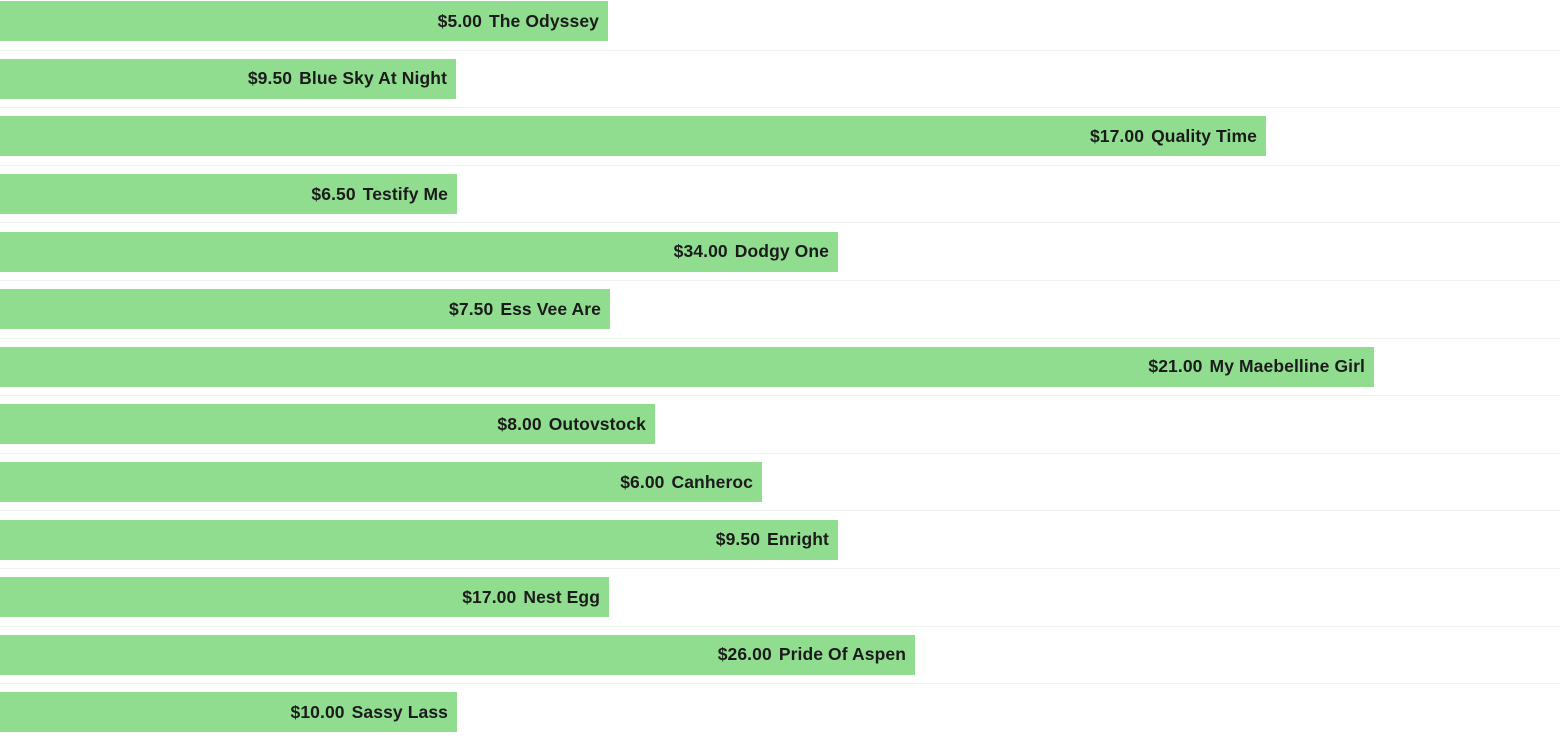 The width and height of the screenshot is (1560, 741). I want to click on price-label: $6.50, so click(333, 193).